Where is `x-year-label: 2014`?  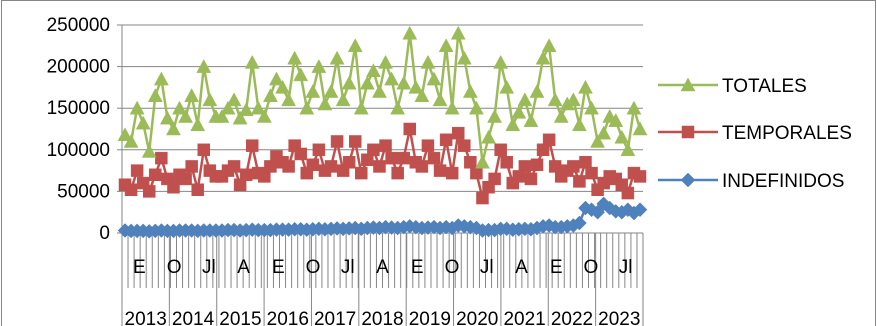 x-year-label: 2014 is located at coordinates (193, 317).